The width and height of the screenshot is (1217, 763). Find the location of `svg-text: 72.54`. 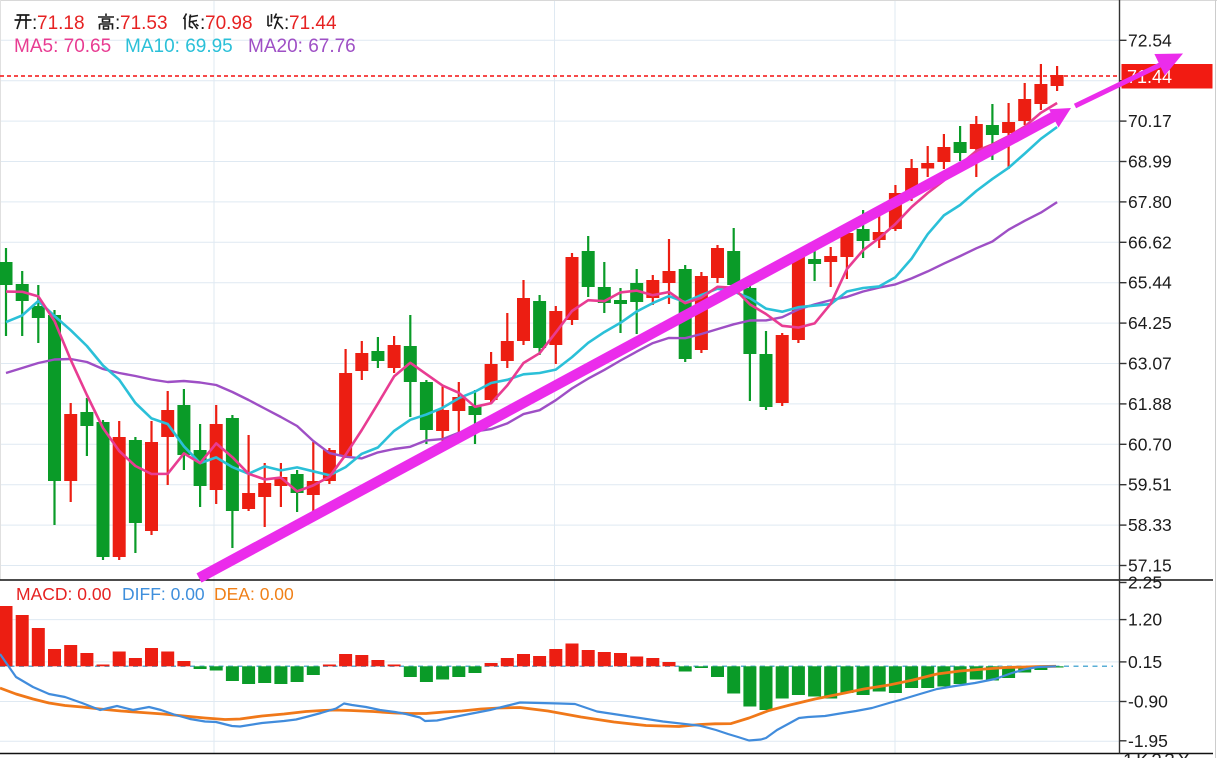

svg-text: 72.54 is located at coordinates (1150, 40).